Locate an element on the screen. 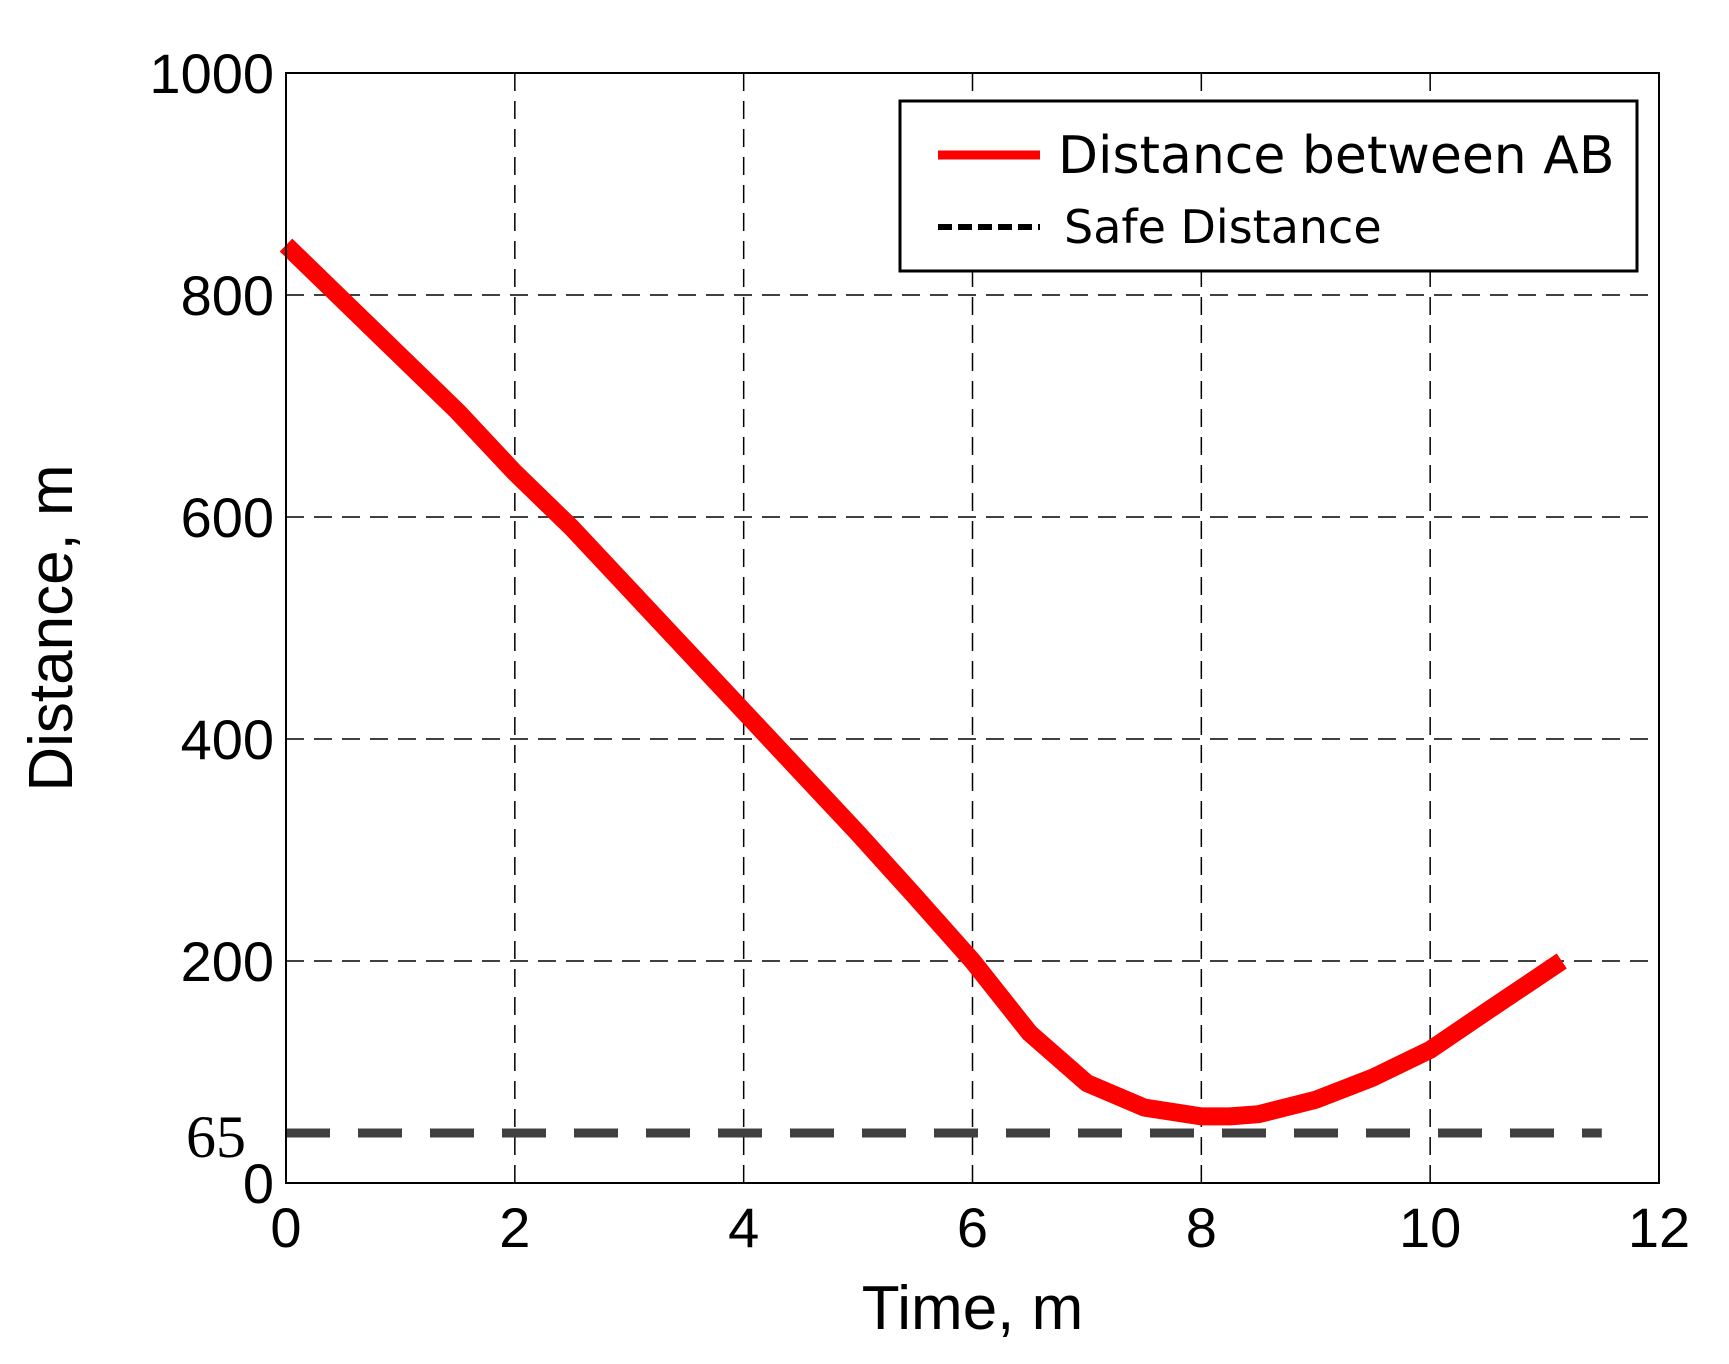 This screenshot has height=1364, width=1729. x-tick-label: 12 is located at coordinates (1659, 1227).